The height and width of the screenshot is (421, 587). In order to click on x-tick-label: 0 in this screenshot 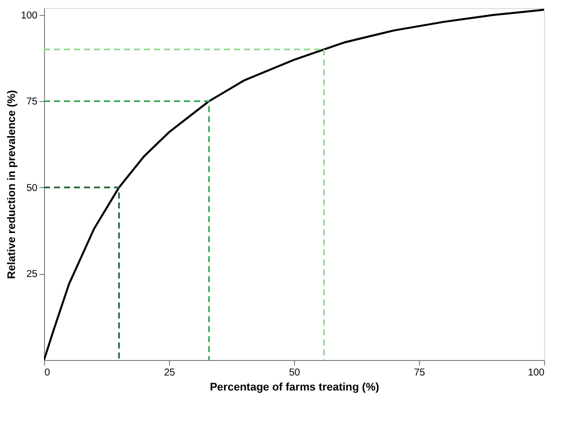, I will do `click(47, 373)`.